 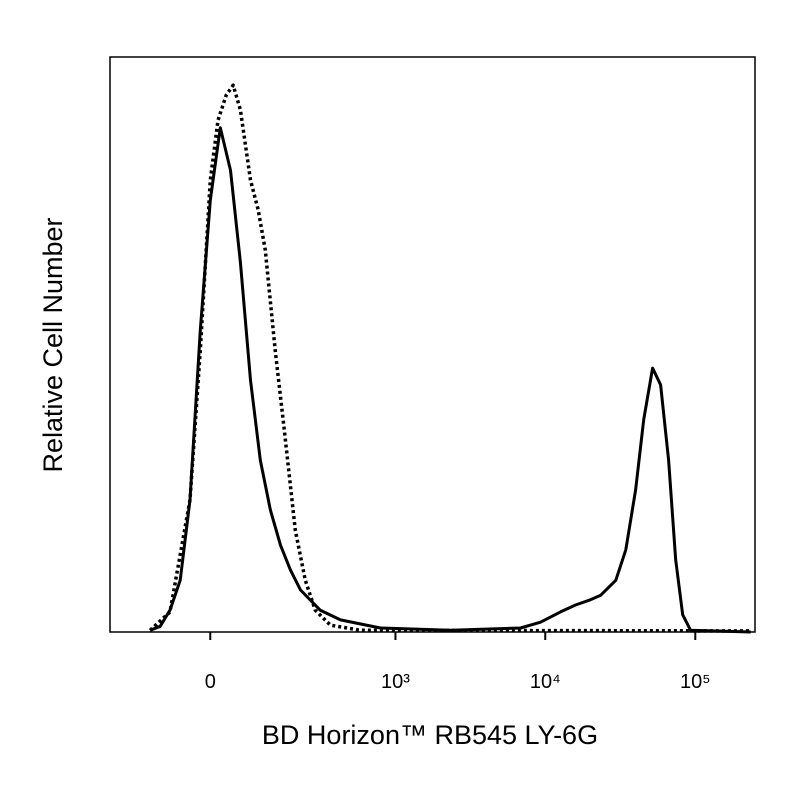 I want to click on x-tick-label: 10³, so click(x=395, y=682).